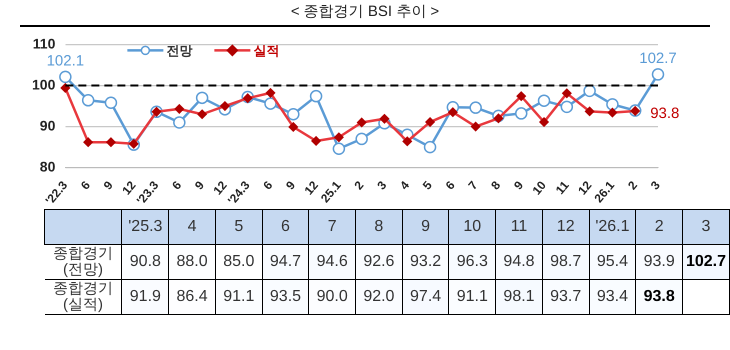 Image resolution: width=730 pixels, height=350 pixels. Describe the element at coordinates (192, 297) in the screenshot. I see `data-label: 86.4` at that location.